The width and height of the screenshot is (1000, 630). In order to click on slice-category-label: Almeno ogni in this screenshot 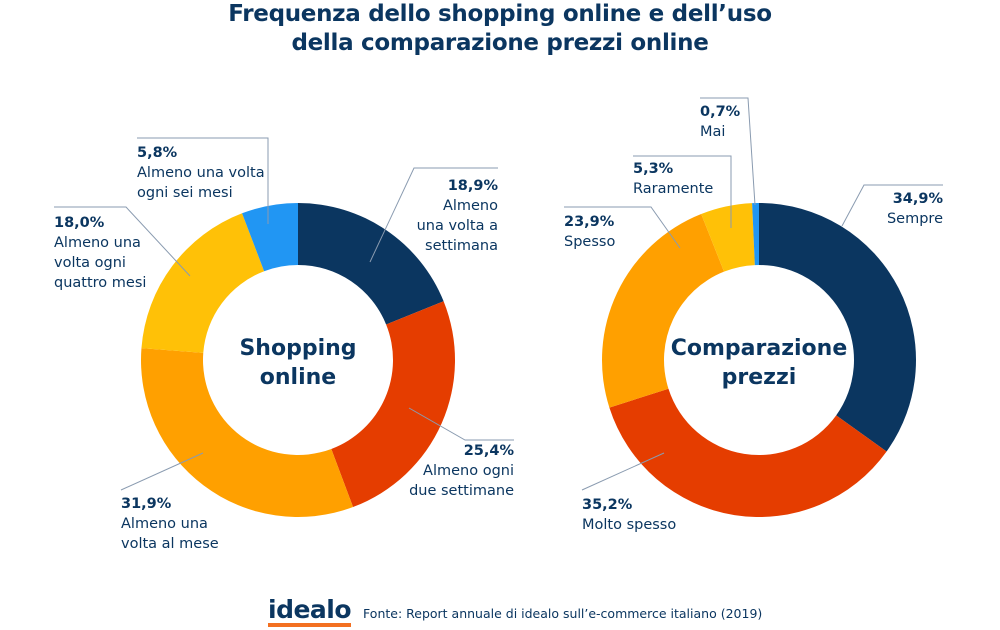, I will do `click(468, 471)`.